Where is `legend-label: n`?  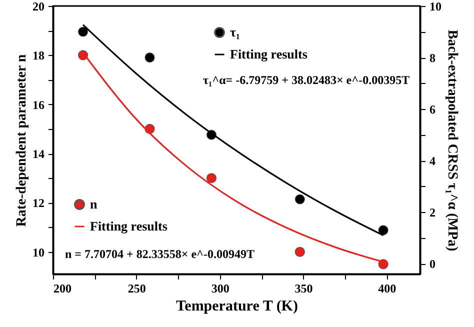 legend-label: n is located at coordinates (94, 204).